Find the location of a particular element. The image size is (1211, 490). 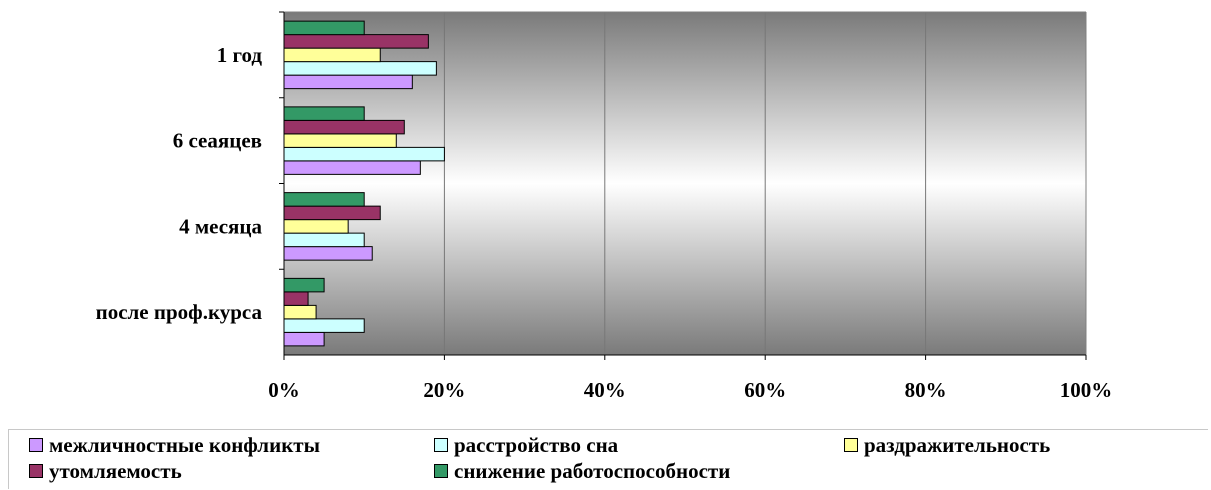

legend-label: утомляемость is located at coordinates (115, 470).